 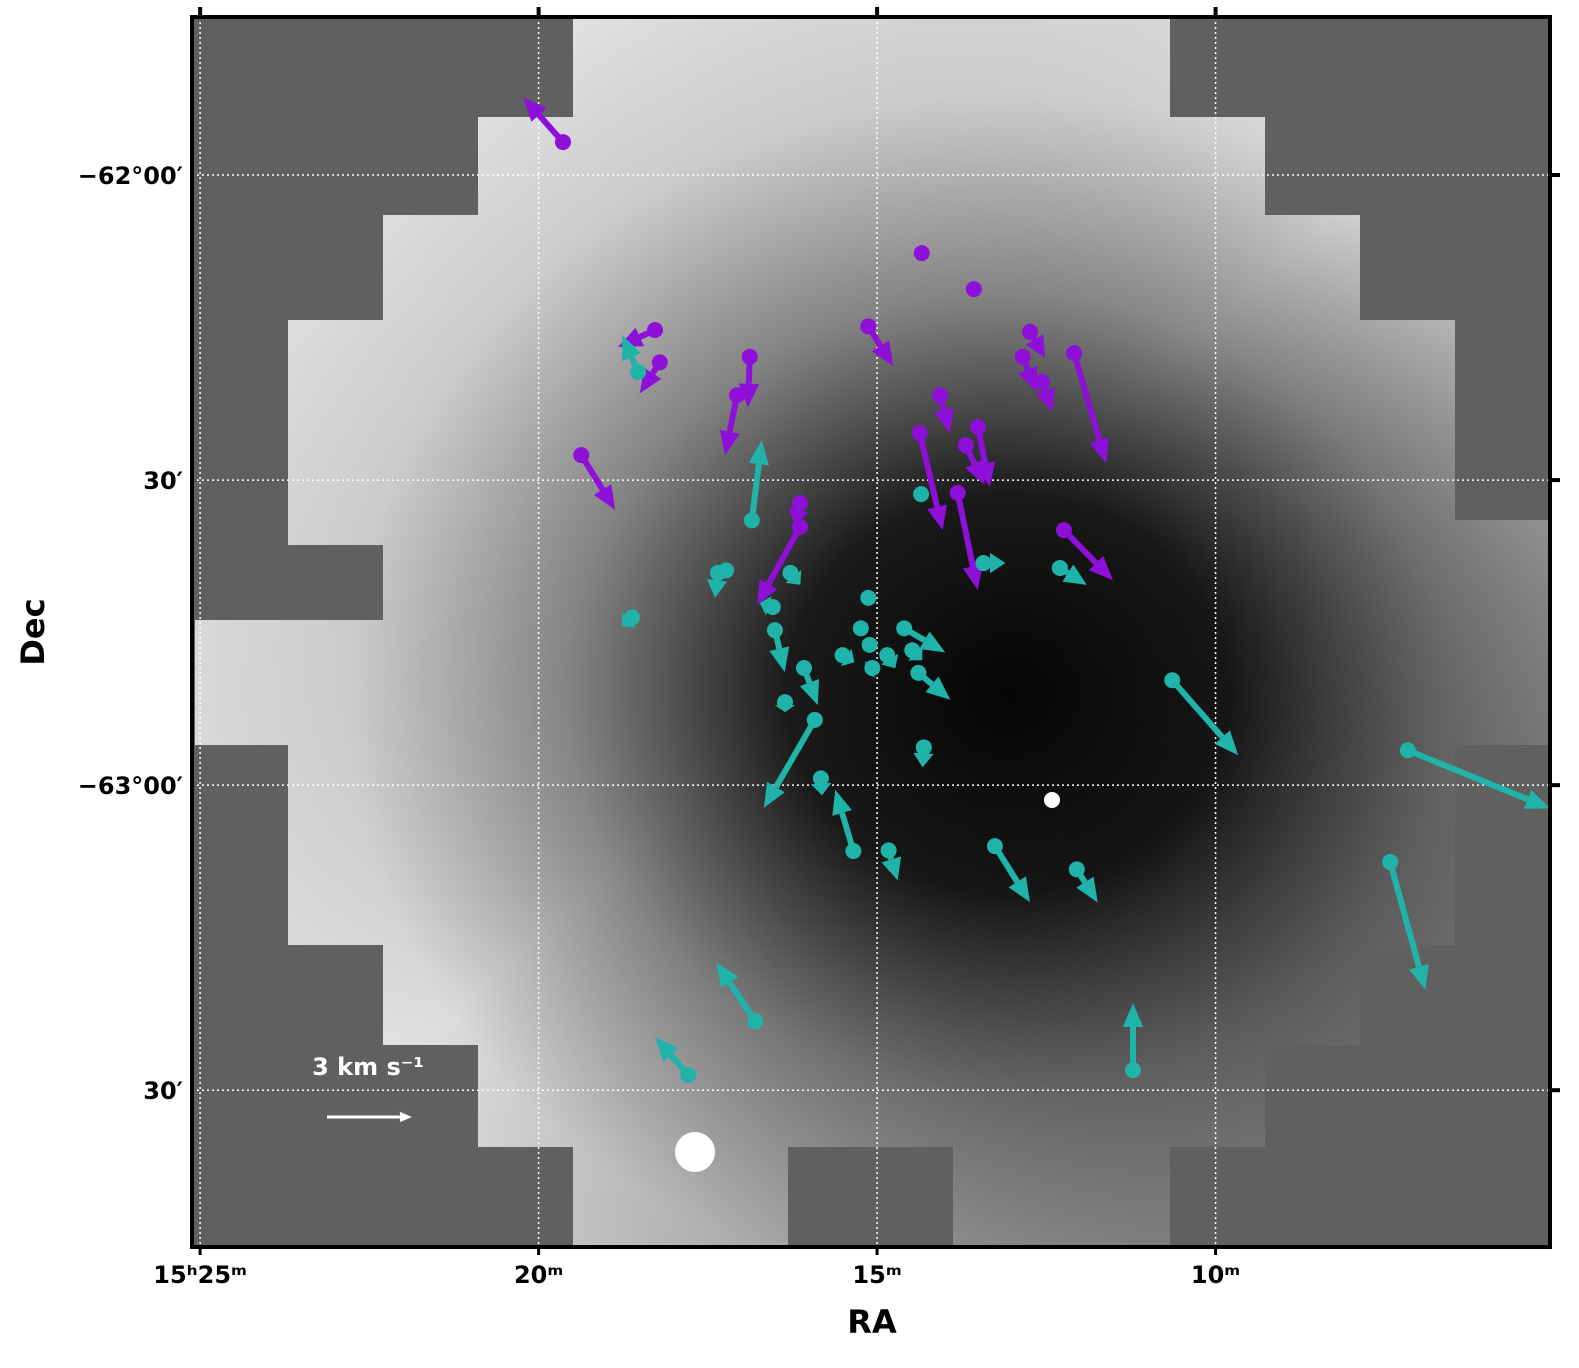 What do you see at coordinates (369, 1117) in the screenshot?
I see `scale-arrow` at bounding box center [369, 1117].